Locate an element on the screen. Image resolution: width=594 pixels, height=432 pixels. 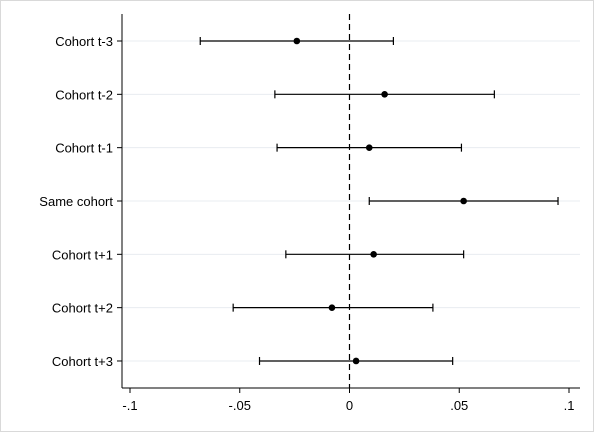
y-tick-label: Same cohort is located at coordinates (76, 201).